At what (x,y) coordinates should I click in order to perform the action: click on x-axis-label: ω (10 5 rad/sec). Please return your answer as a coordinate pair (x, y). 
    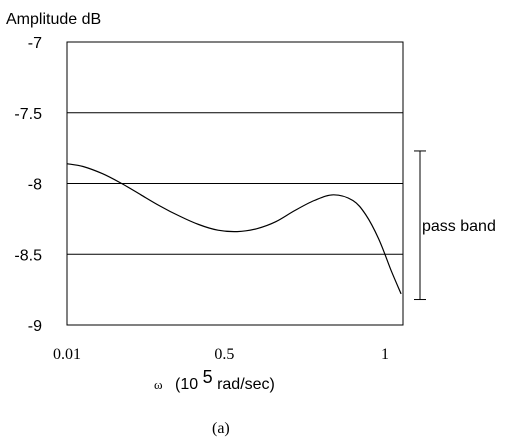
    Looking at the image, I should click on (214, 380).